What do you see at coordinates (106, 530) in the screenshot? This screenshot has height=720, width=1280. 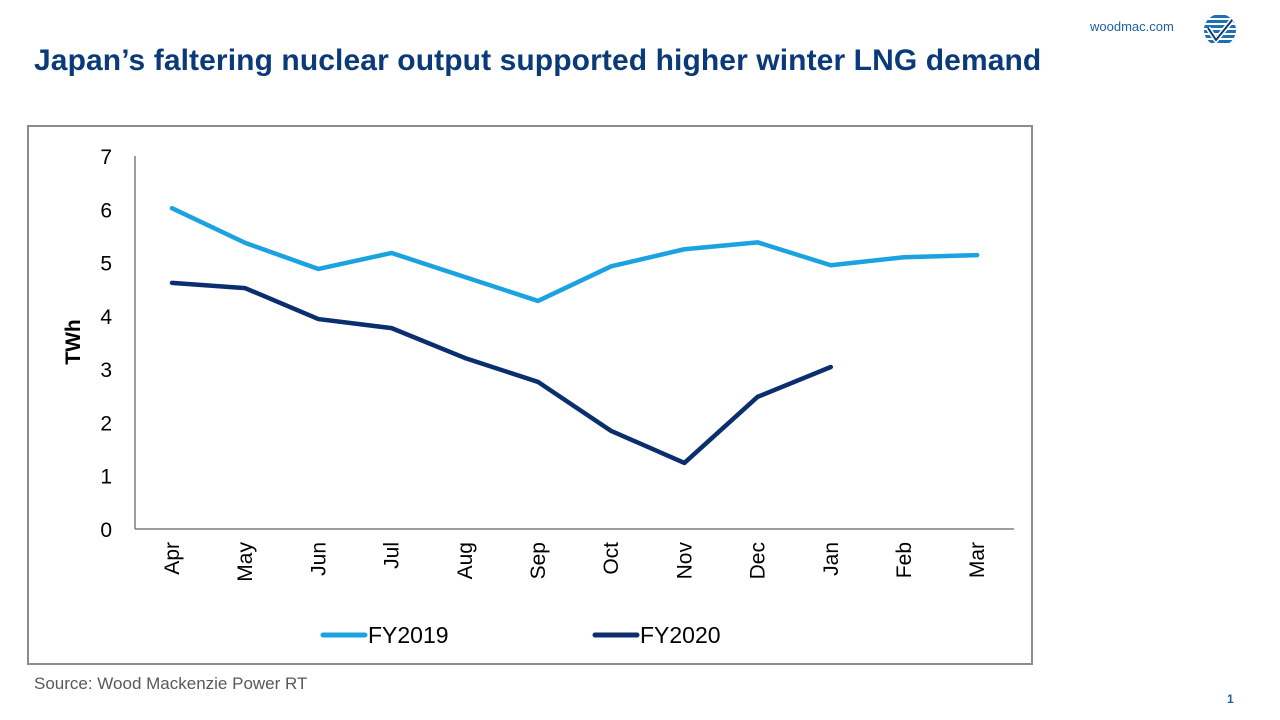 I see `y-tick-label: 0` at bounding box center [106, 530].